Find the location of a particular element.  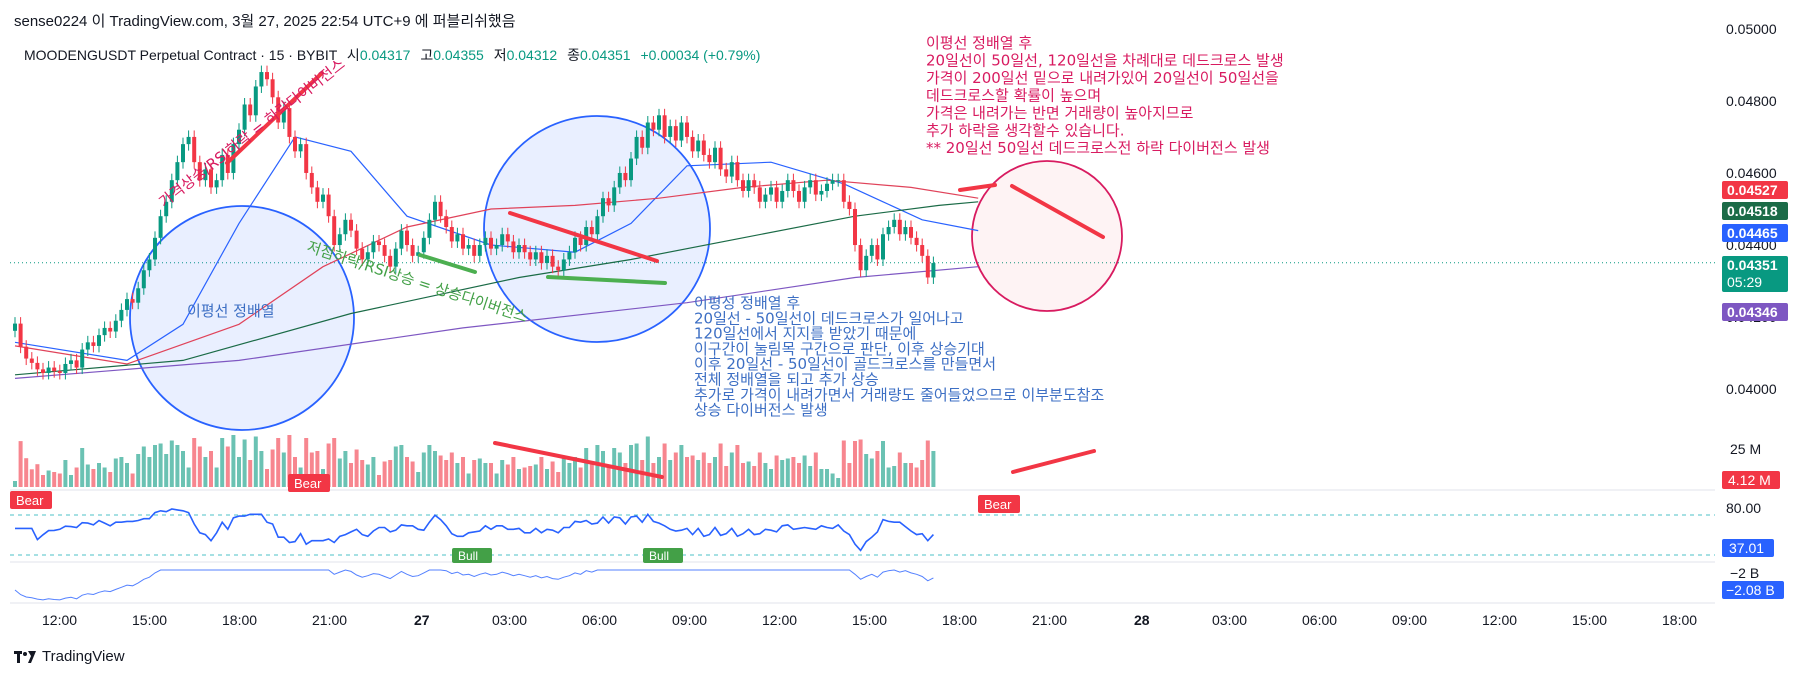

price-tag-box is located at coordinates (1755, 312).